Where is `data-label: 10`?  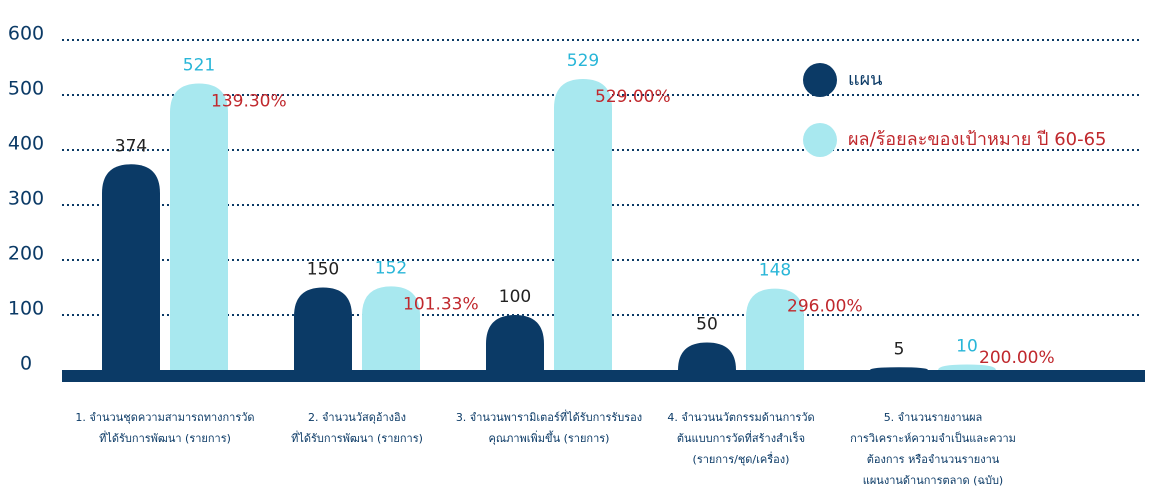 data-label: 10 is located at coordinates (967, 347).